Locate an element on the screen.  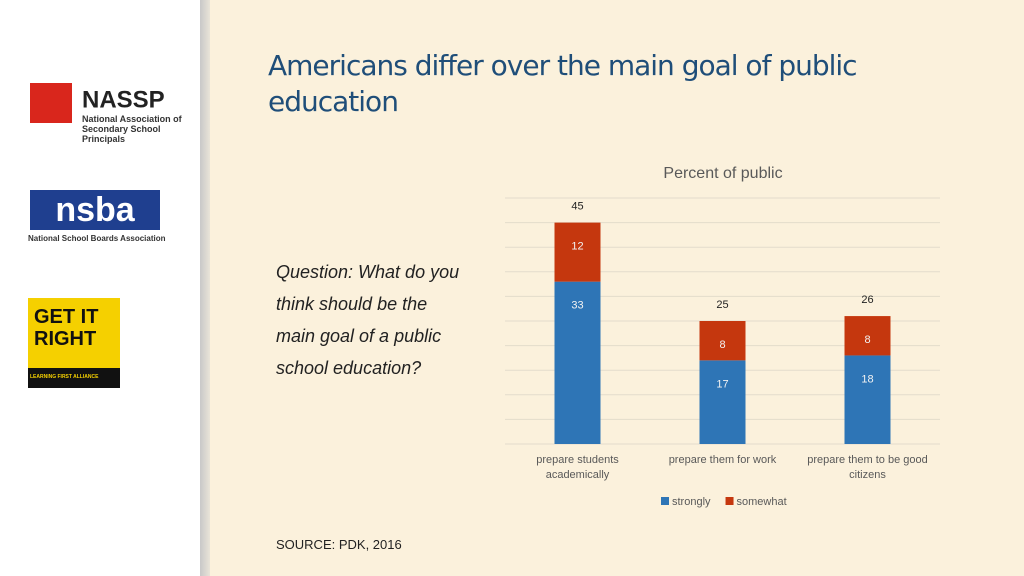
logo-name: GET IT RIGHT is located at coordinates (66, 328).